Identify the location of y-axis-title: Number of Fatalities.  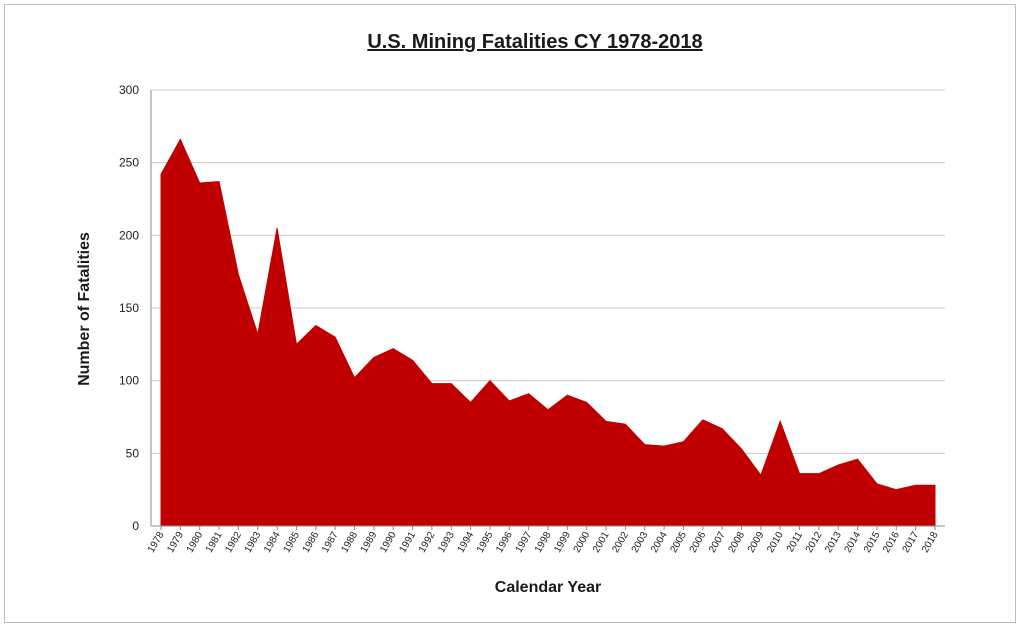
(84, 309).